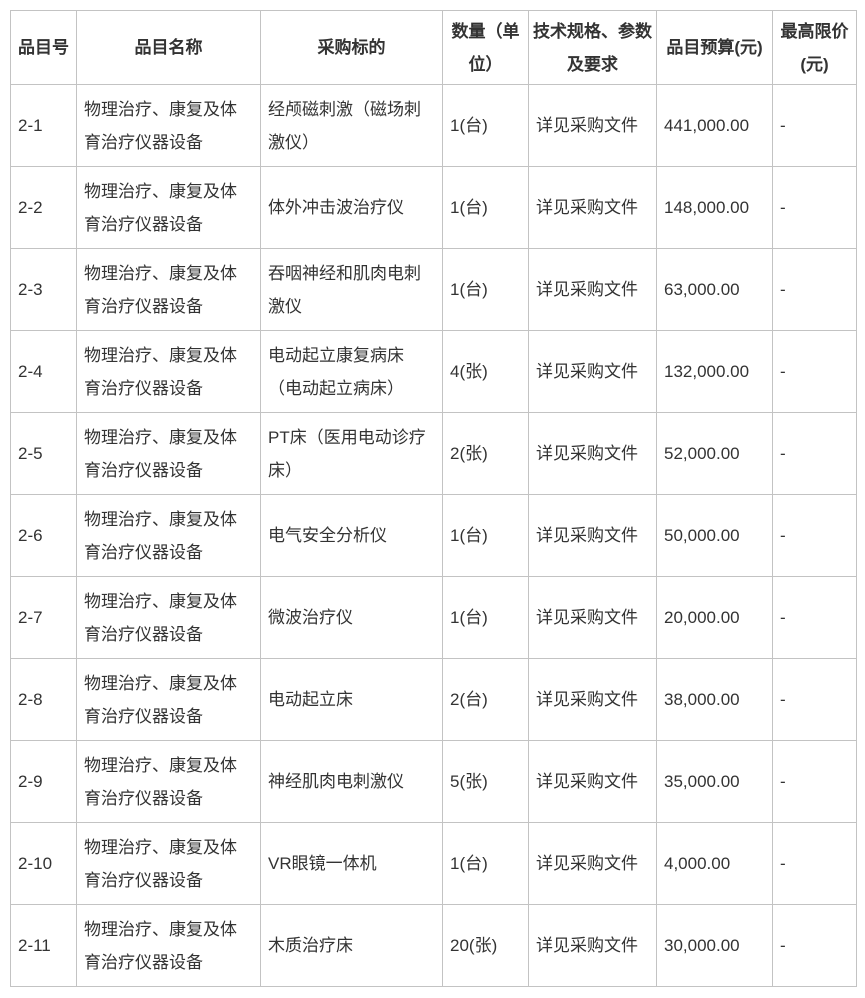 Image resolution: width=865 pixels, height=998 pixels. I want to click on col-header-subject: 采购标的, so click(351, 47).